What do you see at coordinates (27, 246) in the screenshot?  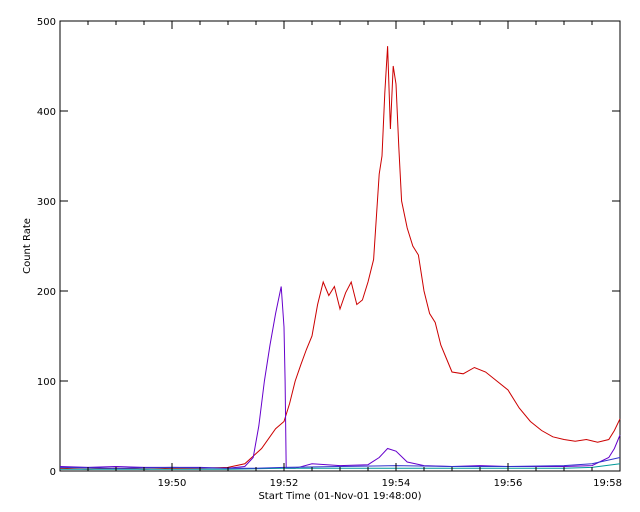 I see `y-axis-title: Count Rate` at bounding box center [27, 246].